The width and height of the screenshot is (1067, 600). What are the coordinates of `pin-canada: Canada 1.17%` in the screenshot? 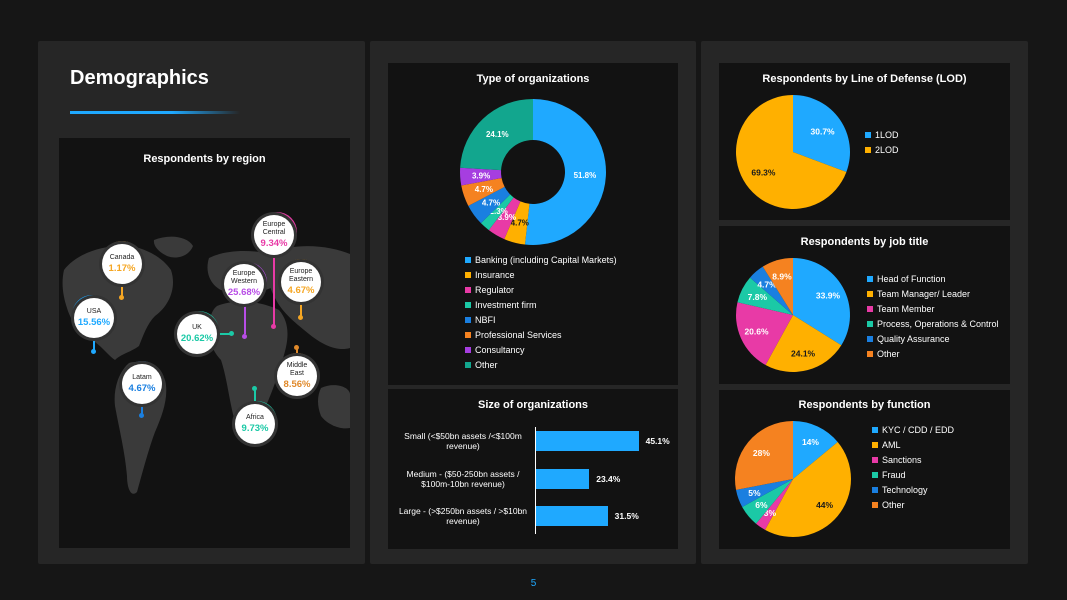 It's located at (122, 264).